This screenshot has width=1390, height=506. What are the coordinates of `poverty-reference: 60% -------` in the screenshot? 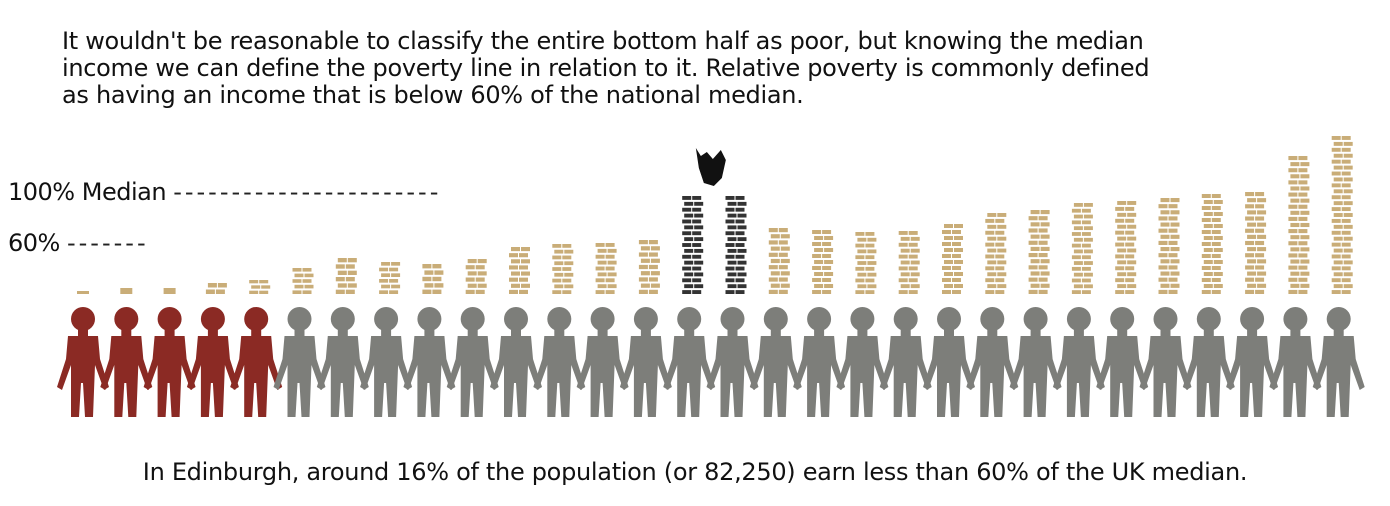 It's located at (78, 243).